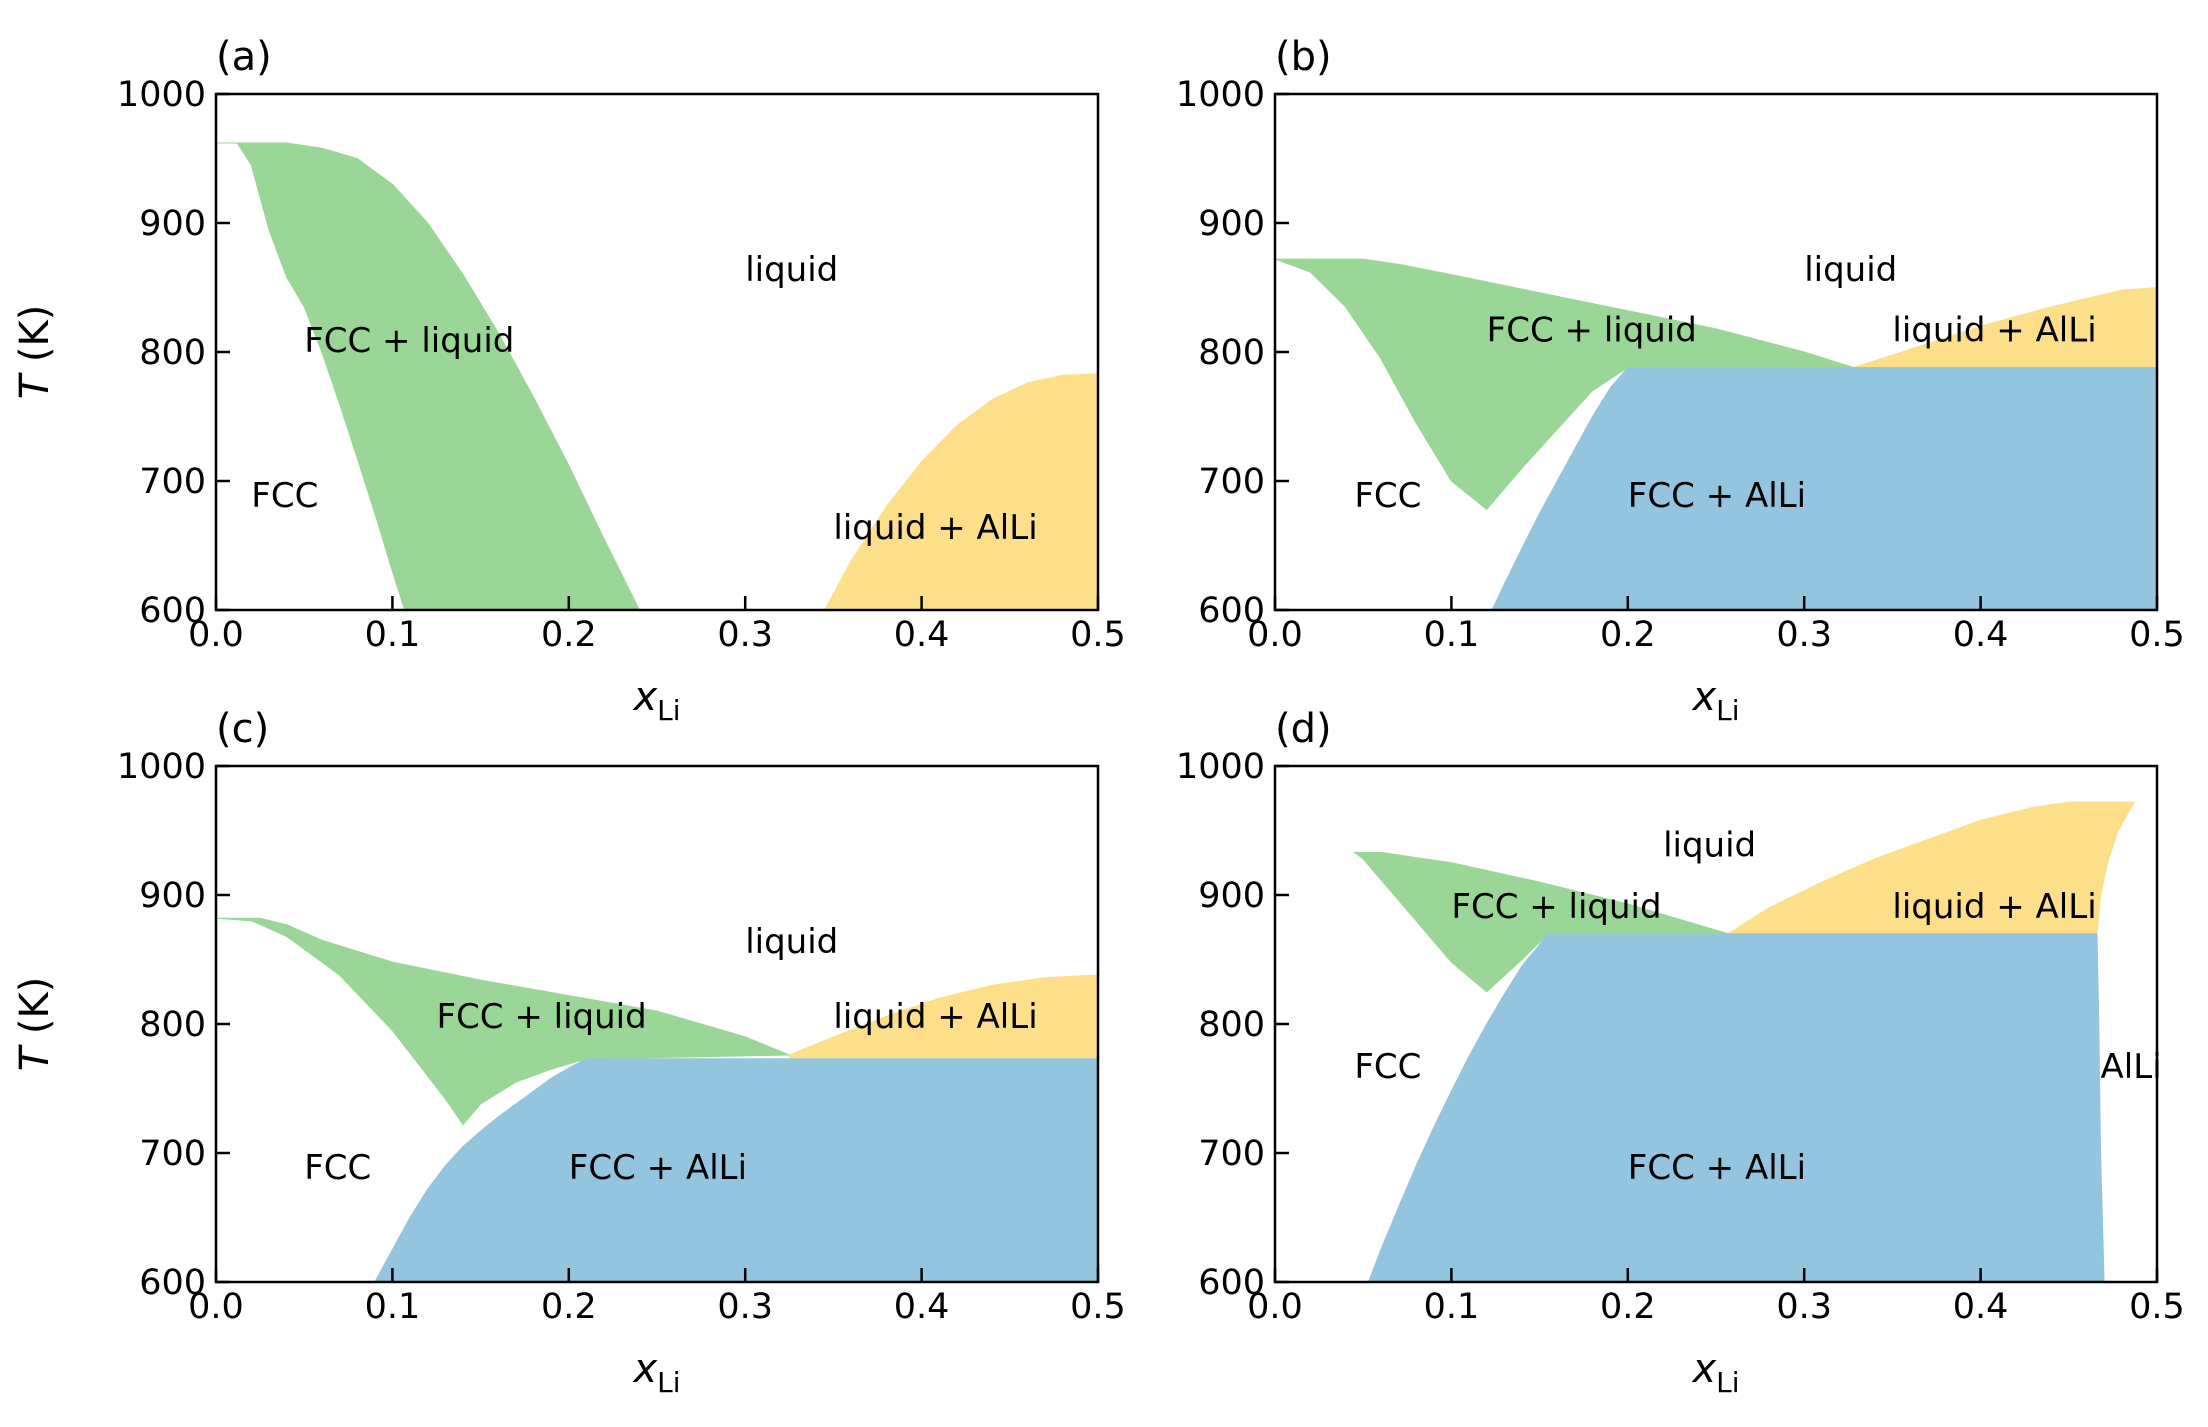 This screenshot has width=2208, height=1427. What do you see at coordinates (244, 57) in the screenshot?
I see `panel-label: (a)` at bounding box center [244, 57].